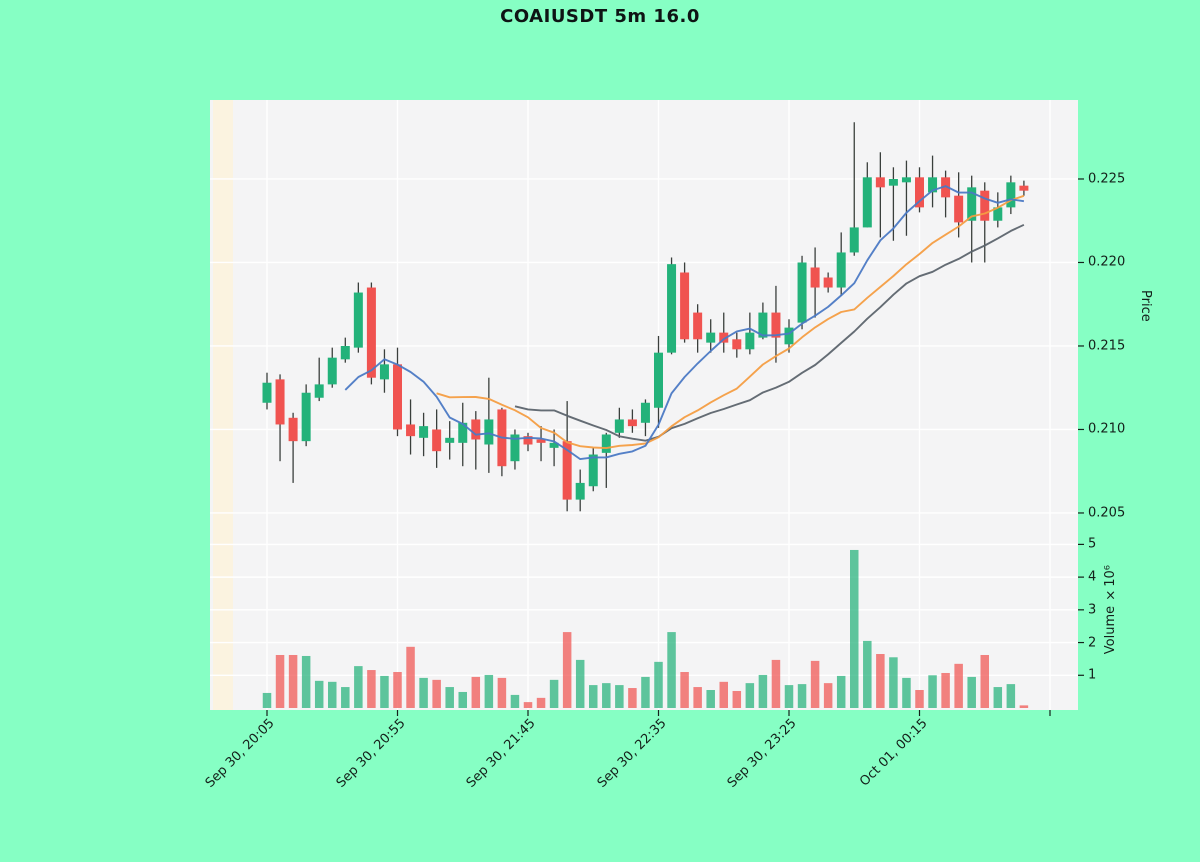  Describe the element at coordinates (1092, 675) in the screenshot. I see `volume-tick-label: 1` at that location.